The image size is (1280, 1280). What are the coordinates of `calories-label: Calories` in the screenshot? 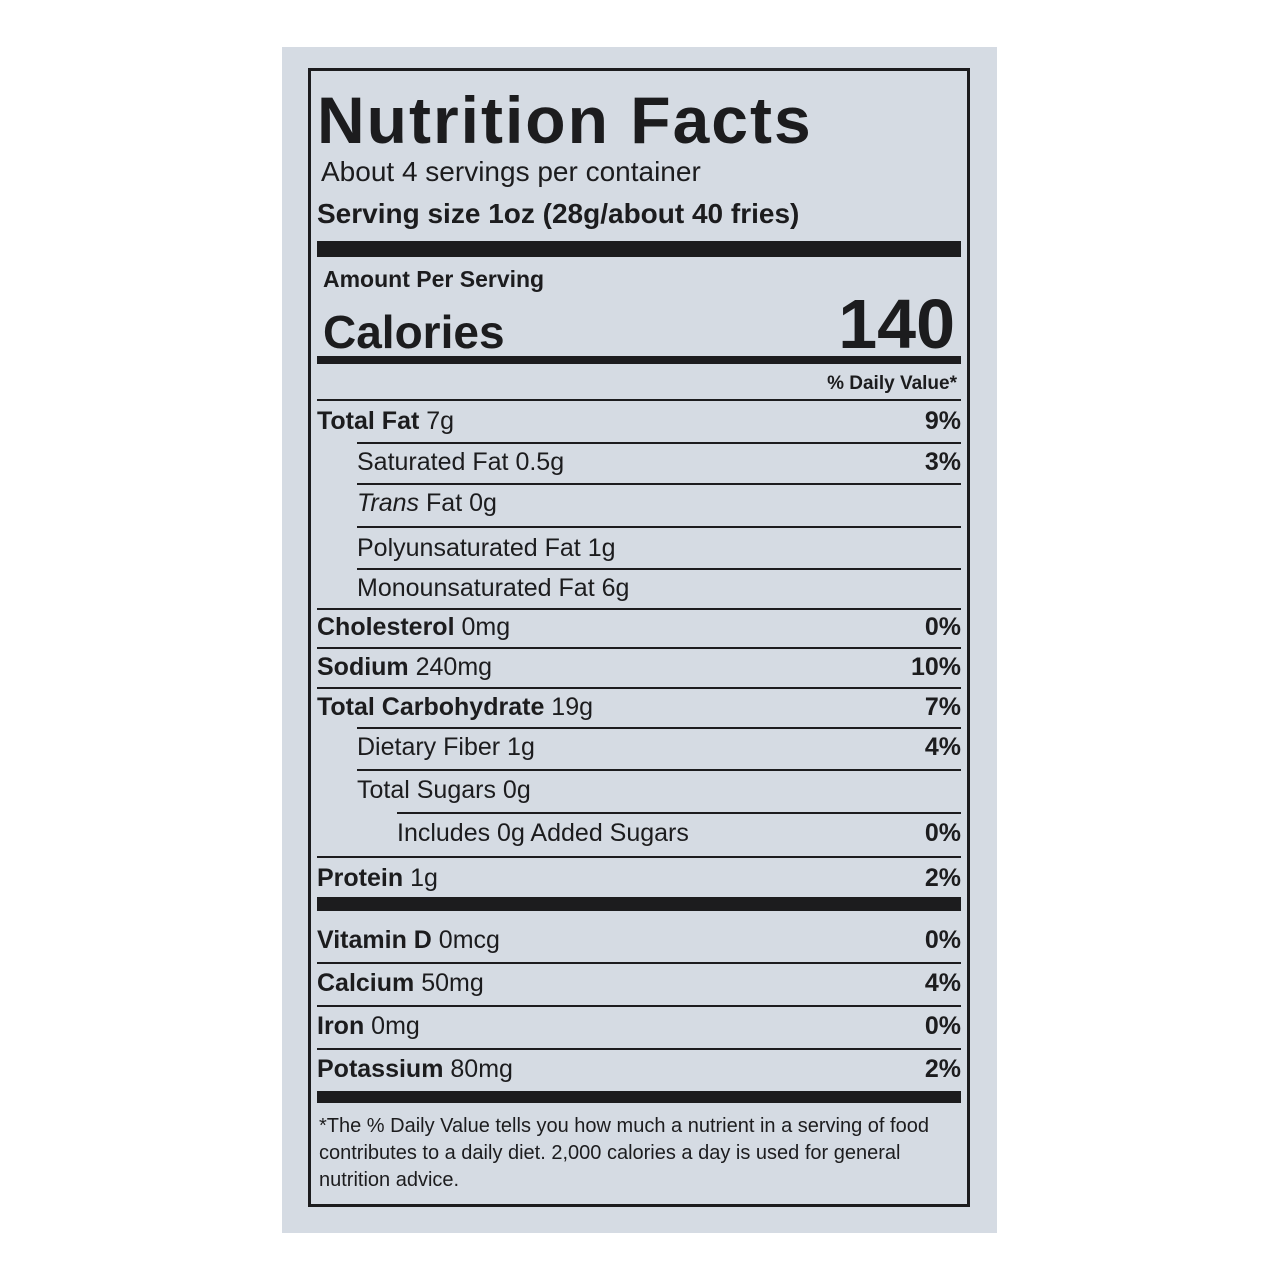 It's located at (414, 332).